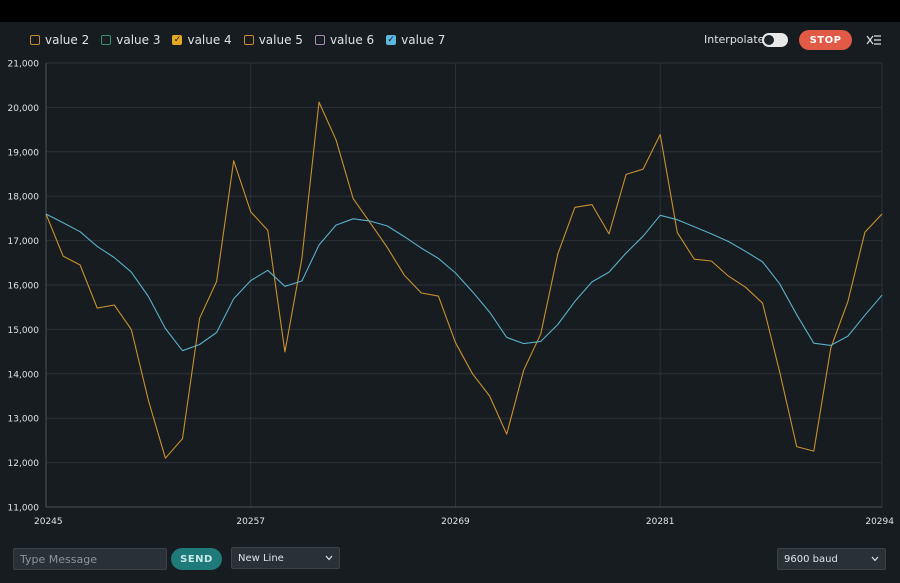 This screenshot has height=583, width=900. I want to click on legend-label: value 3, so click(138, 40).